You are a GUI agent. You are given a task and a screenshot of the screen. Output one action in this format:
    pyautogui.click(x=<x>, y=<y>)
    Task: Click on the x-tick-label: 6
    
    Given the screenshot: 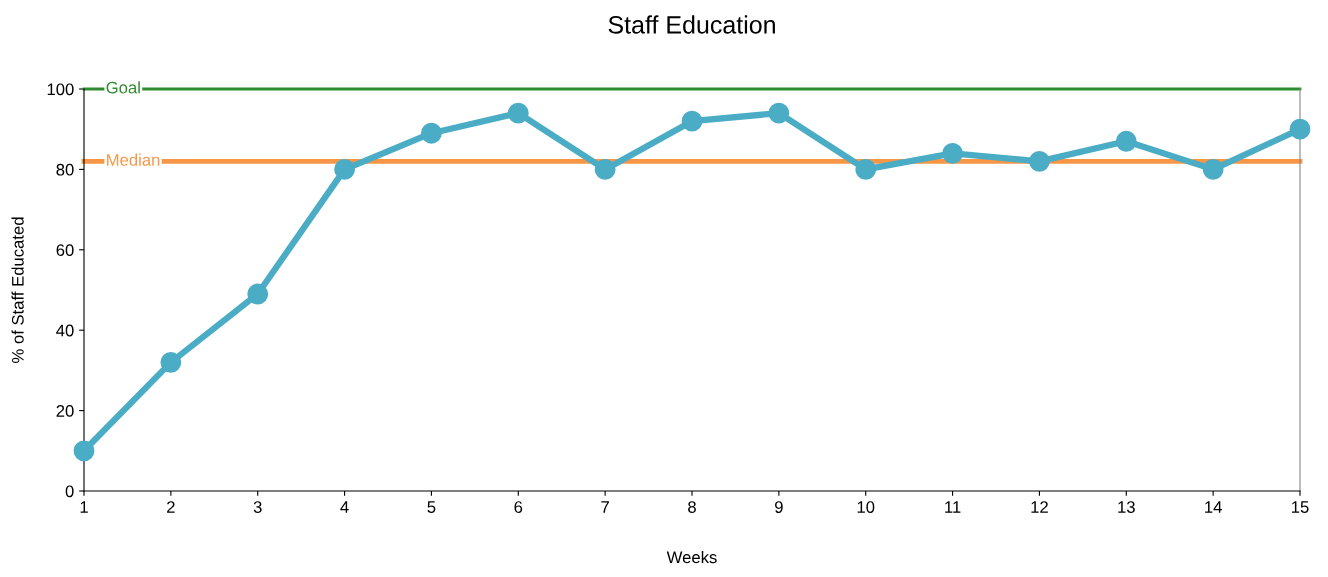 What is the action you would take?
    pyautogui.click(x=518, y=507)
    